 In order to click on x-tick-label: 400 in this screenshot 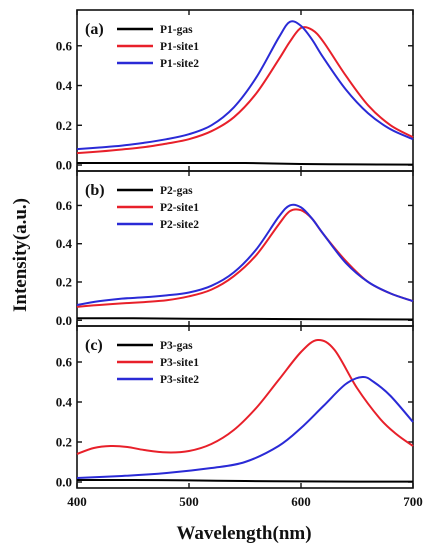, I will do `click(77, 501)`.